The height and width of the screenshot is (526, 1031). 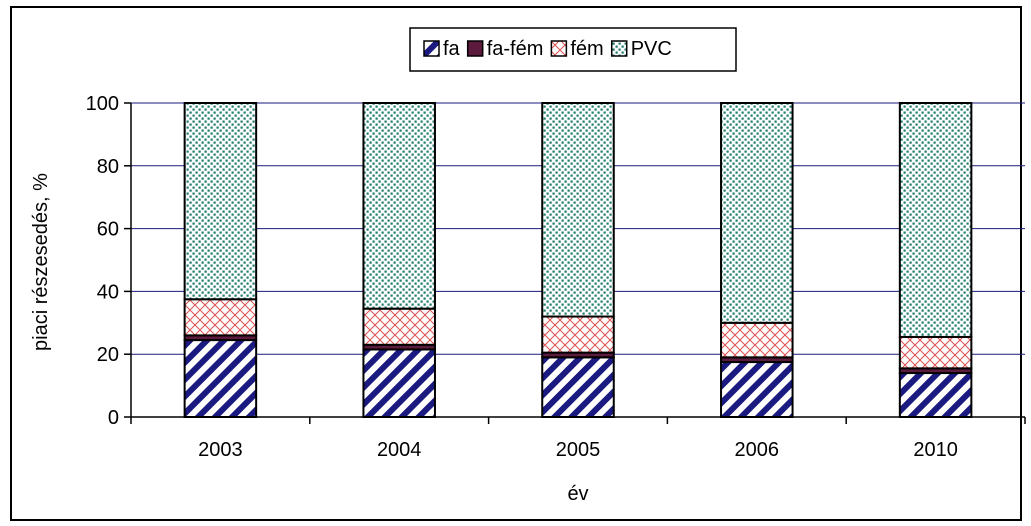 What do you see at coordinates (559, 48) in the screenshot?
I see `legend-swatch-fem` at bounding box center [559, 48].